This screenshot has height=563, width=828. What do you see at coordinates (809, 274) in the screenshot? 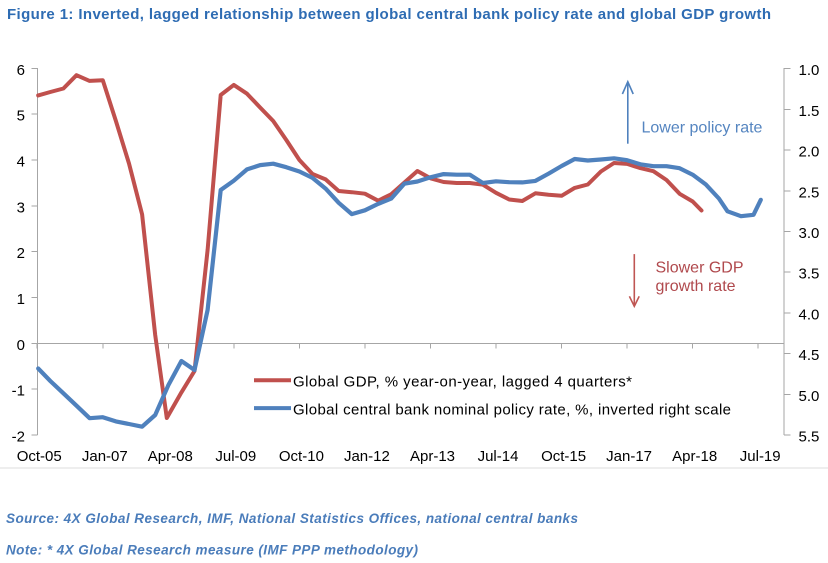
I see `svg-text: 3.5` at bounding box center [809, 274].